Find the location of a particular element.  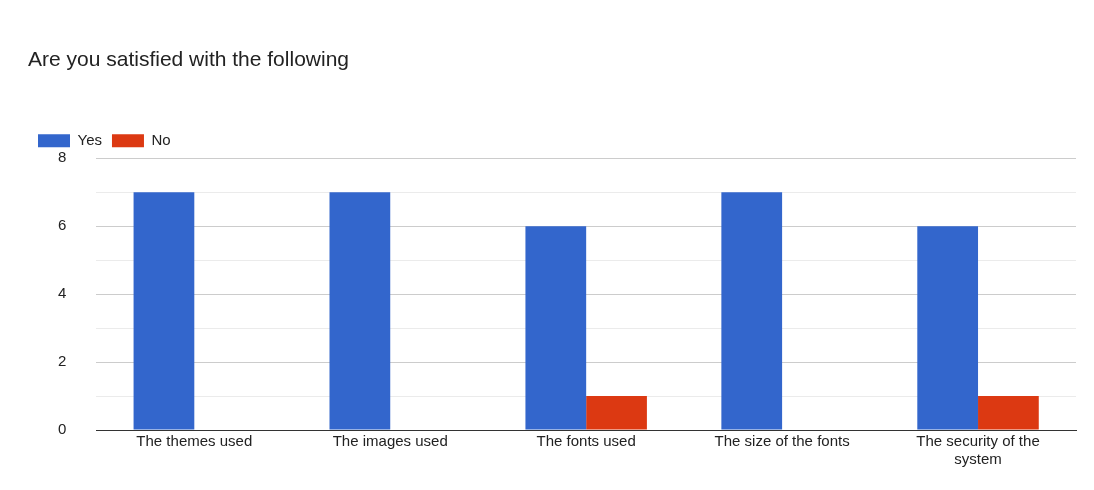

x-tick-label: The themes used is located at coordinates (194, 441).